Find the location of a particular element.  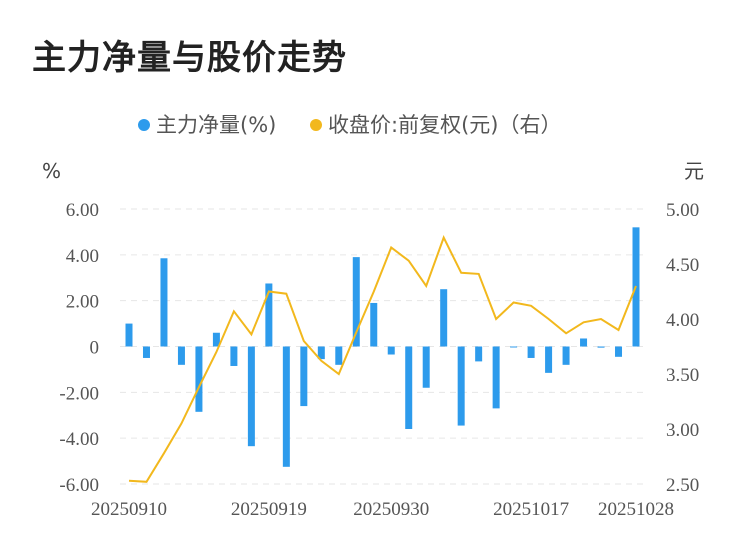

right-tick-label: 3.00 is located at coordinates (682, 430).